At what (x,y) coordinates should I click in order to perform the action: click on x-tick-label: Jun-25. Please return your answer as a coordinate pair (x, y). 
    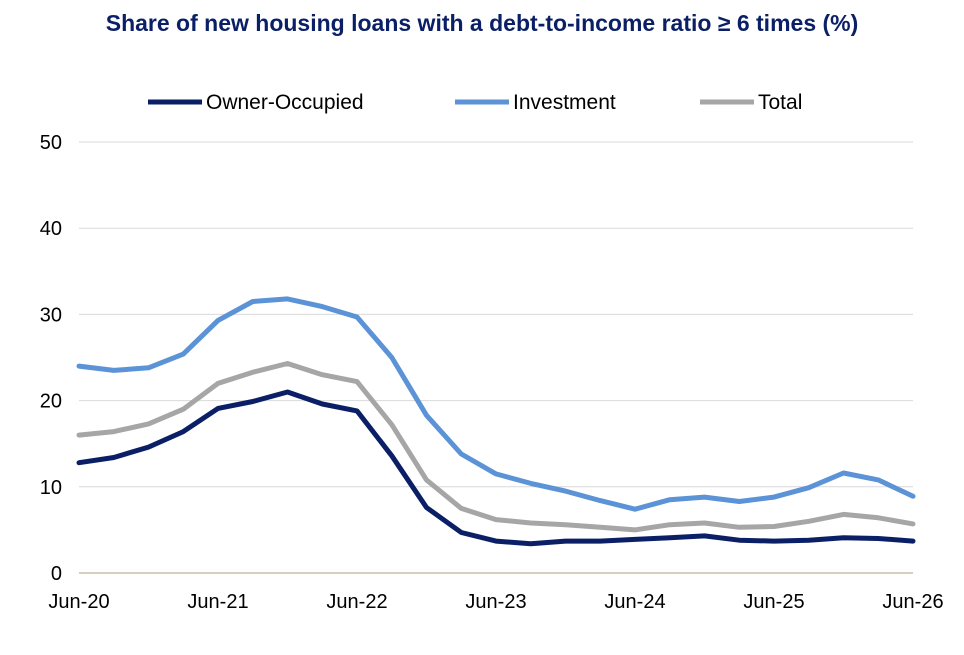
    Looking at the image, I should click on (773, 602).